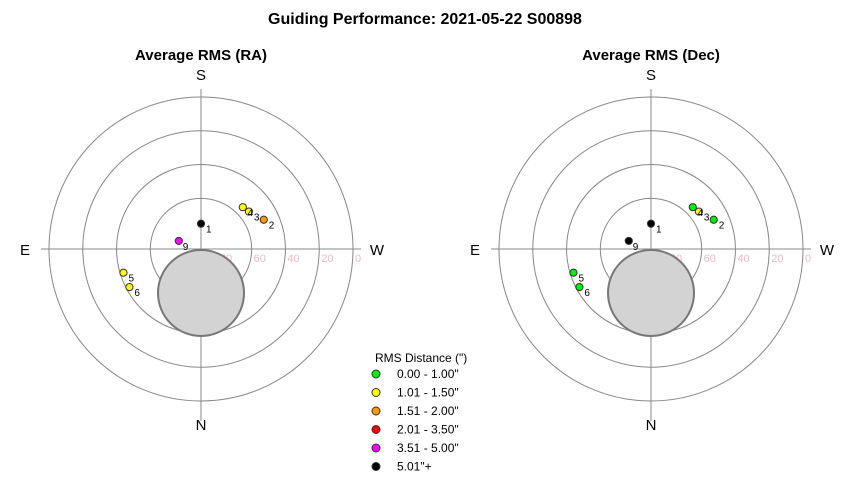 Image resolution: width=850 pixels, height=480 pixels. Describe the element at coordinates (428, 393) in the screenshot. I see `legend-label-2: 1.01 - 1.50"` at that location.